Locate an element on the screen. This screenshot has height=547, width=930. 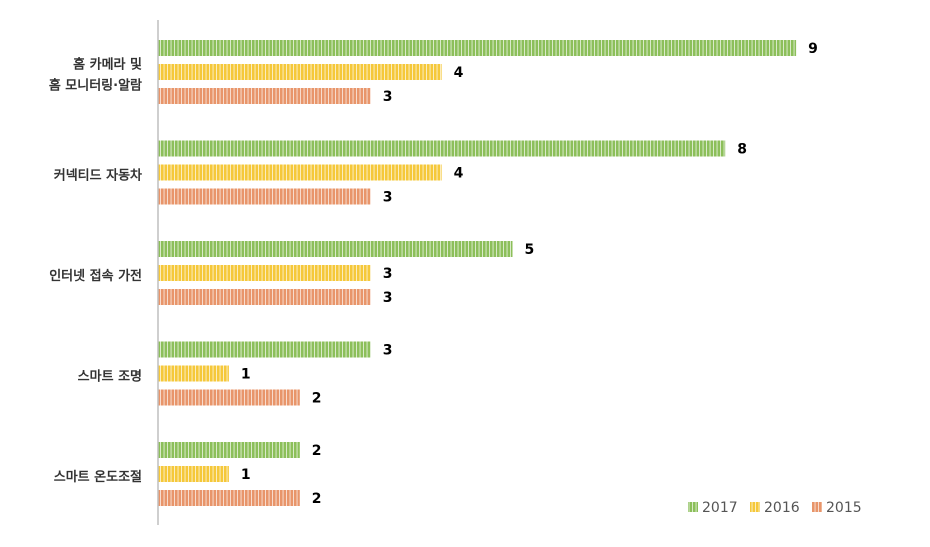
legend-swatch-2016 is located at coordinates (755, 507).